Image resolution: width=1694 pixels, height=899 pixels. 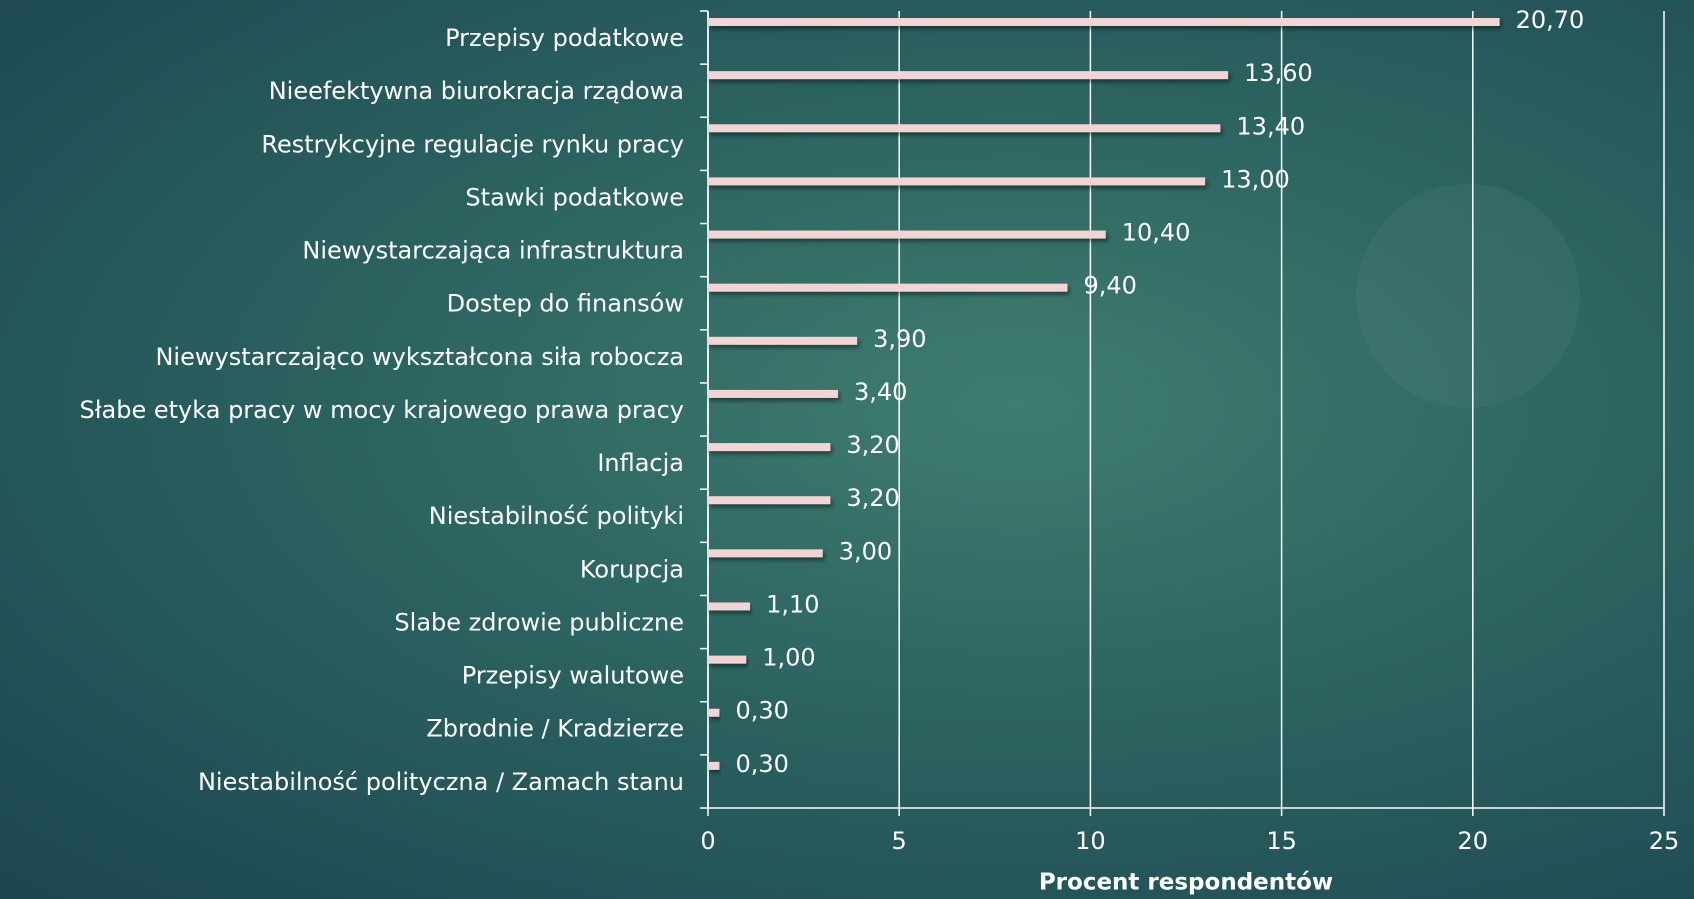 I want to click on value-label: 3,40, so click(x=880, y=392).